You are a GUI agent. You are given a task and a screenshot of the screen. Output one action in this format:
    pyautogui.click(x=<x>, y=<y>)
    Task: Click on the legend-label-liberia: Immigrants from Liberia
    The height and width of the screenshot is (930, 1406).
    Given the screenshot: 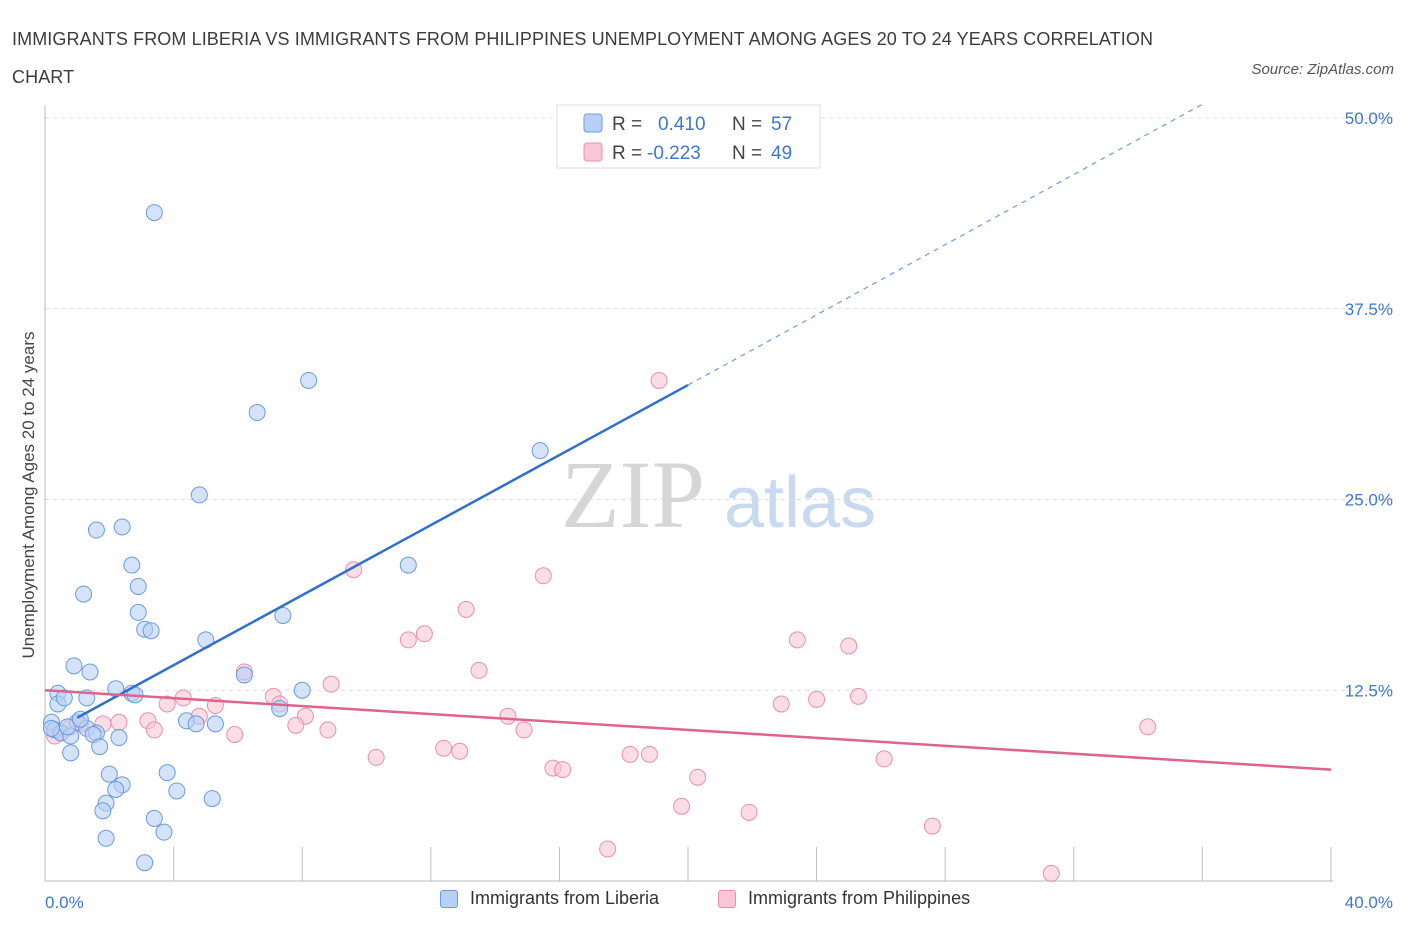 What is the action you would take?
    pyautogui.click(x=565, y=898)
    